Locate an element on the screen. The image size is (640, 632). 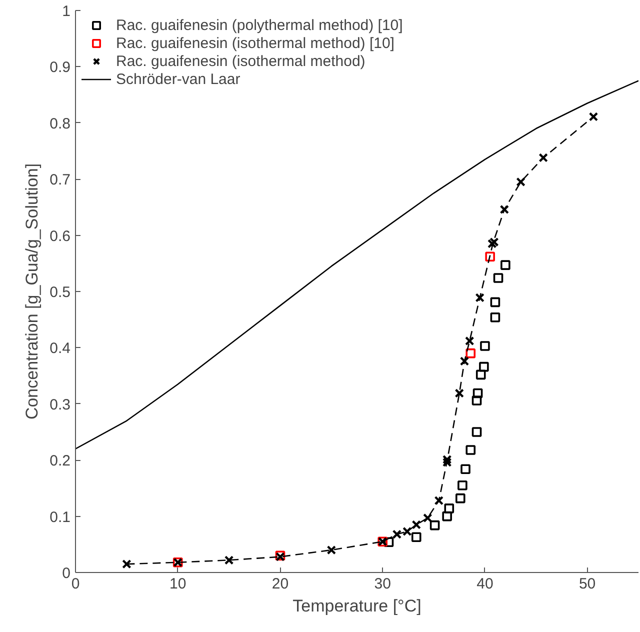
y-tick-label: 1 is located at coordinates (66, 11).